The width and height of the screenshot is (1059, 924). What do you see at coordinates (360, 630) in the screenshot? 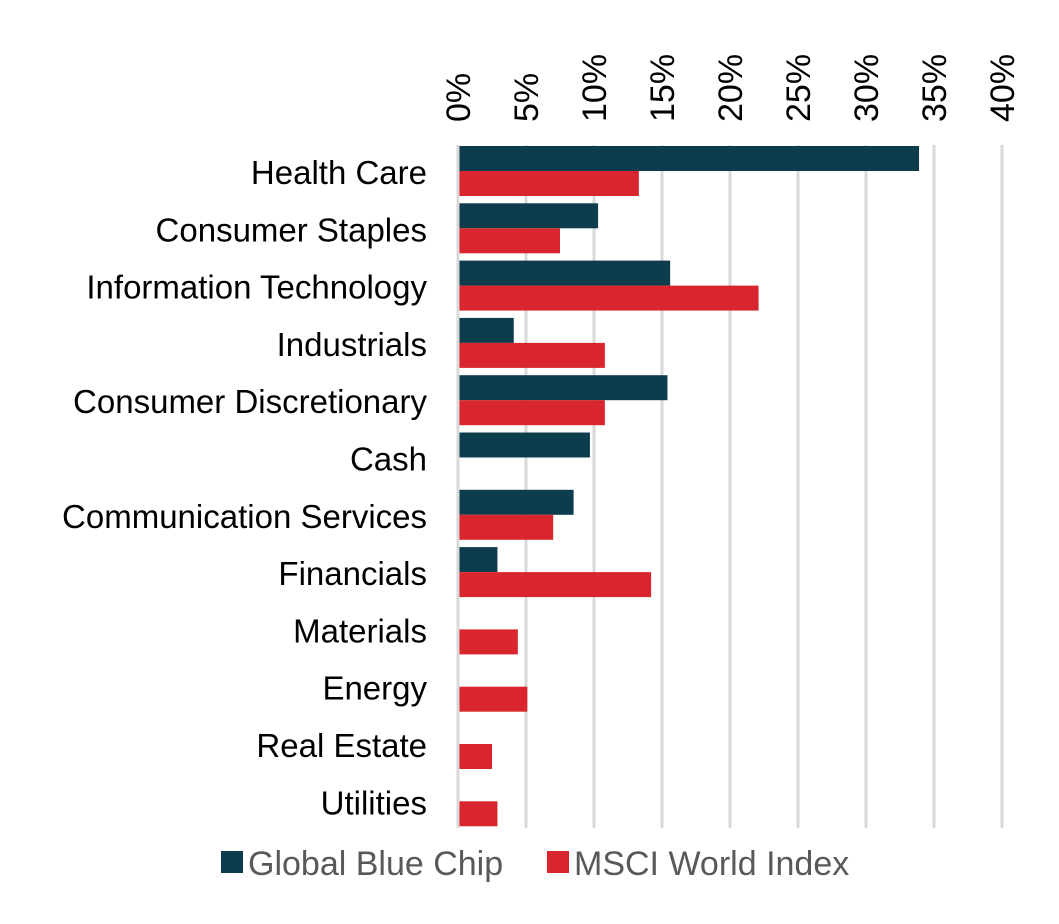
I see `category-label: Materials` at bounding box center [360, 630].